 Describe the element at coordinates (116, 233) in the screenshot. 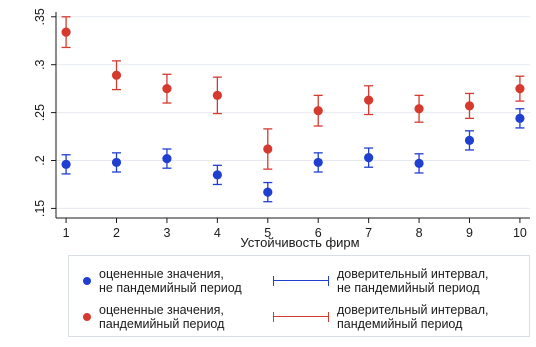

I see `x-tick-label: 2` at that location.